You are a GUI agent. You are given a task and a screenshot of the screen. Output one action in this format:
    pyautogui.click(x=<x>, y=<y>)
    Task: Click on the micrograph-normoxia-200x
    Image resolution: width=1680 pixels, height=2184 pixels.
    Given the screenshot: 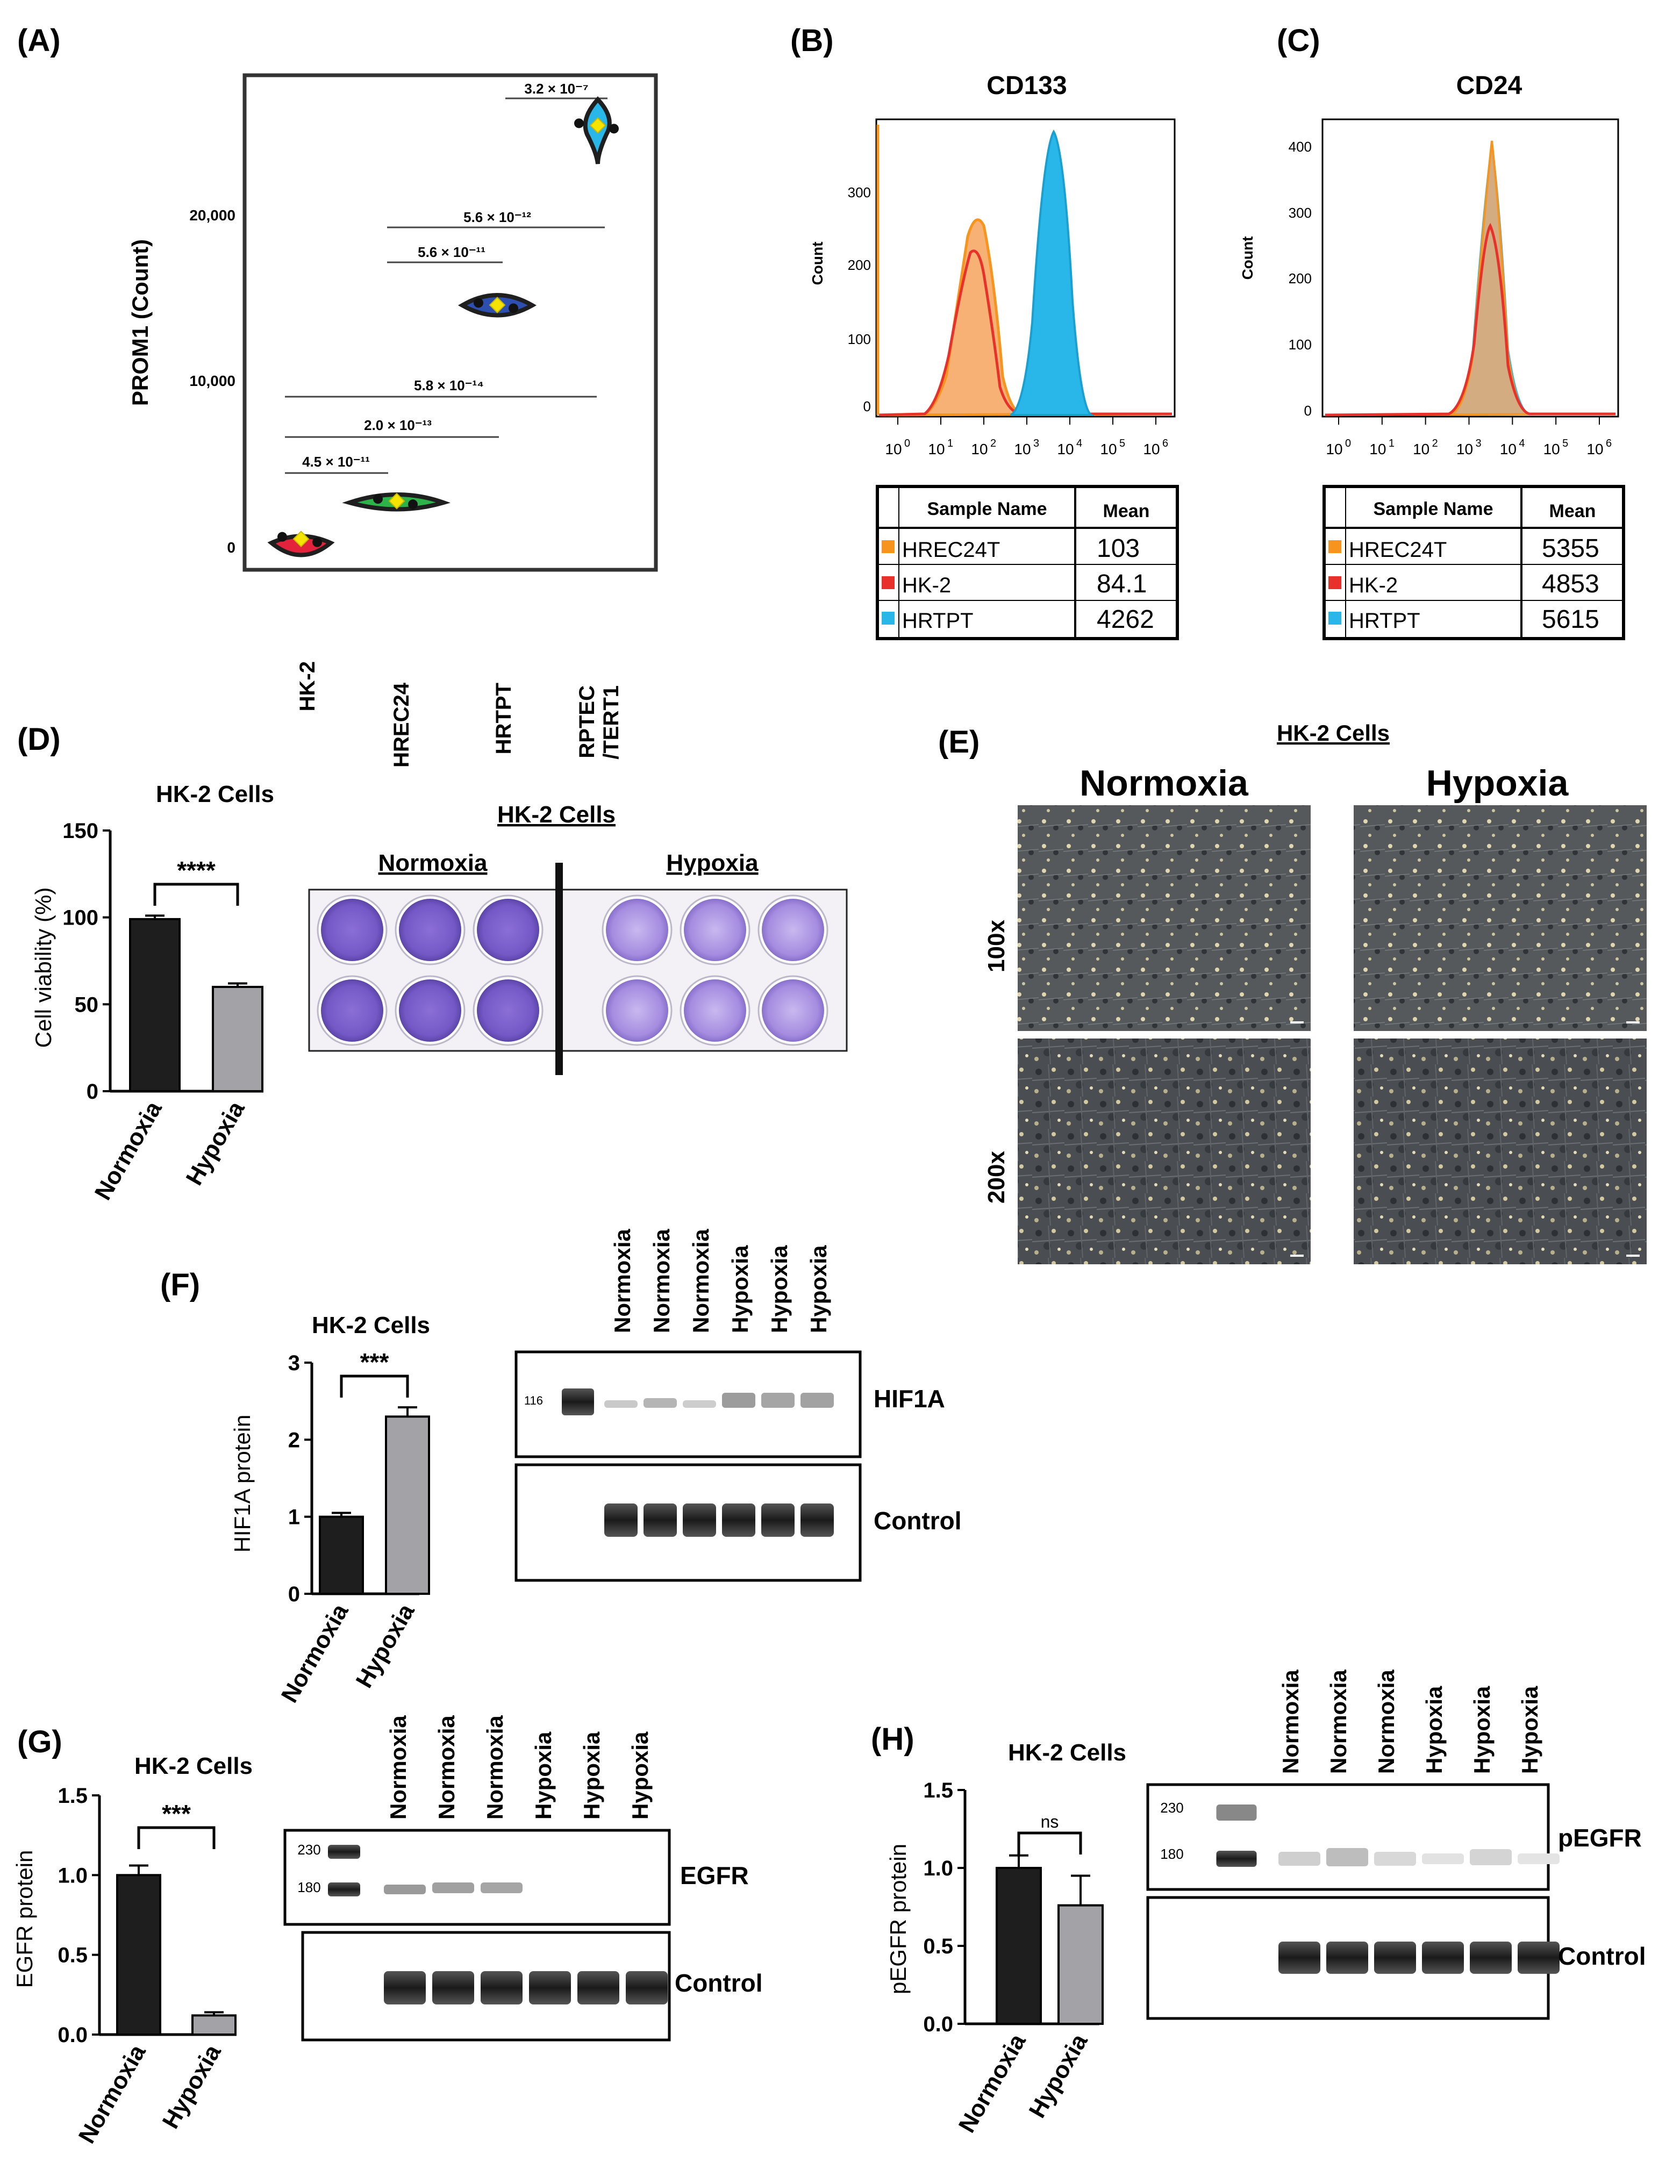 What is the action you would take?
    pyautogui.click(x=1164, y=1151)
    